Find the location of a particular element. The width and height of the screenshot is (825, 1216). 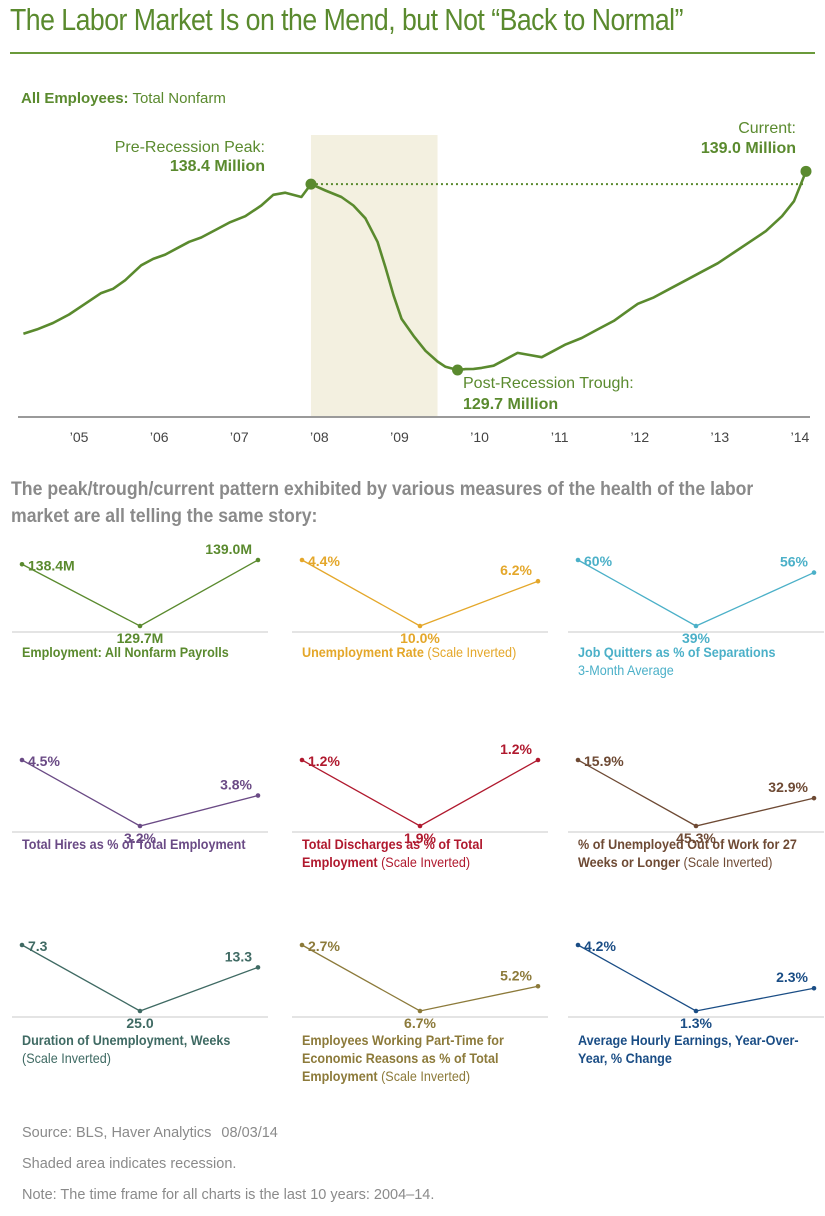

mini-label-trough: 6.7% is located at coordinates (420, 1023).